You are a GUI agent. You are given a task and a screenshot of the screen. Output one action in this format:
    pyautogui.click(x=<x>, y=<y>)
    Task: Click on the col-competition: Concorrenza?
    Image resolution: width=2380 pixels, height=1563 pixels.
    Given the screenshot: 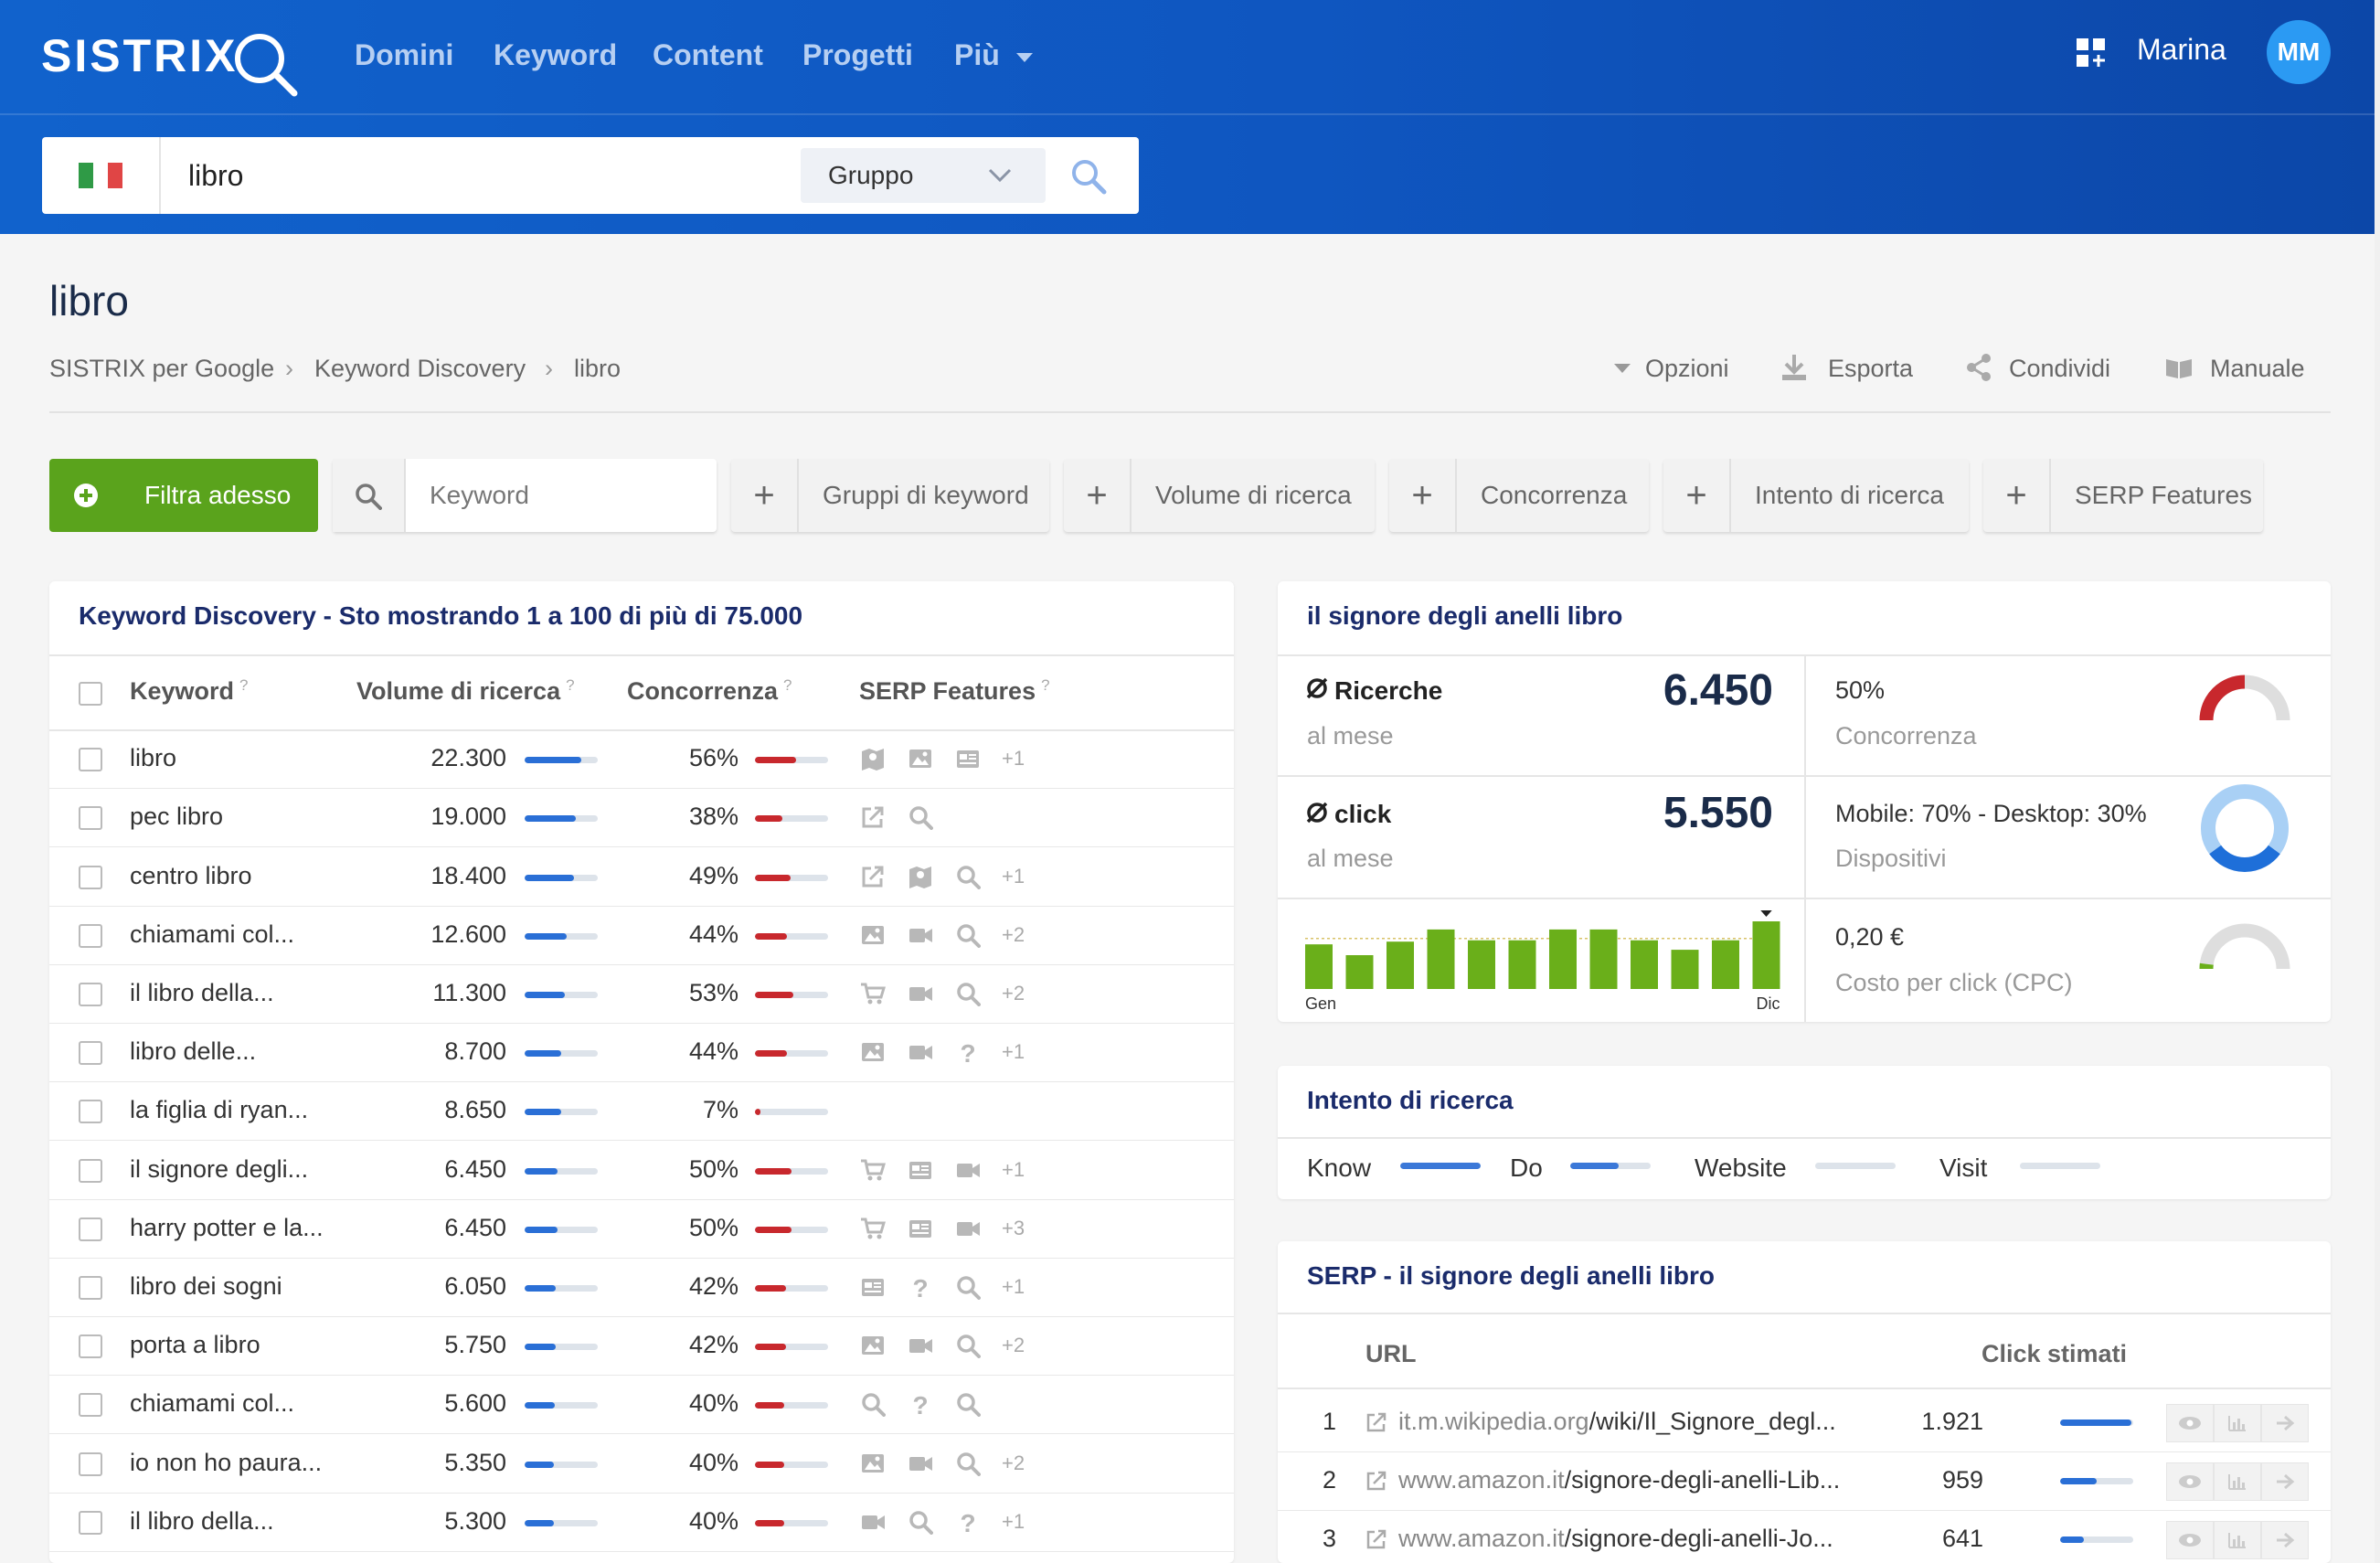 What is the action you would take?
    pyautogui.click(x=709, y=690)
    